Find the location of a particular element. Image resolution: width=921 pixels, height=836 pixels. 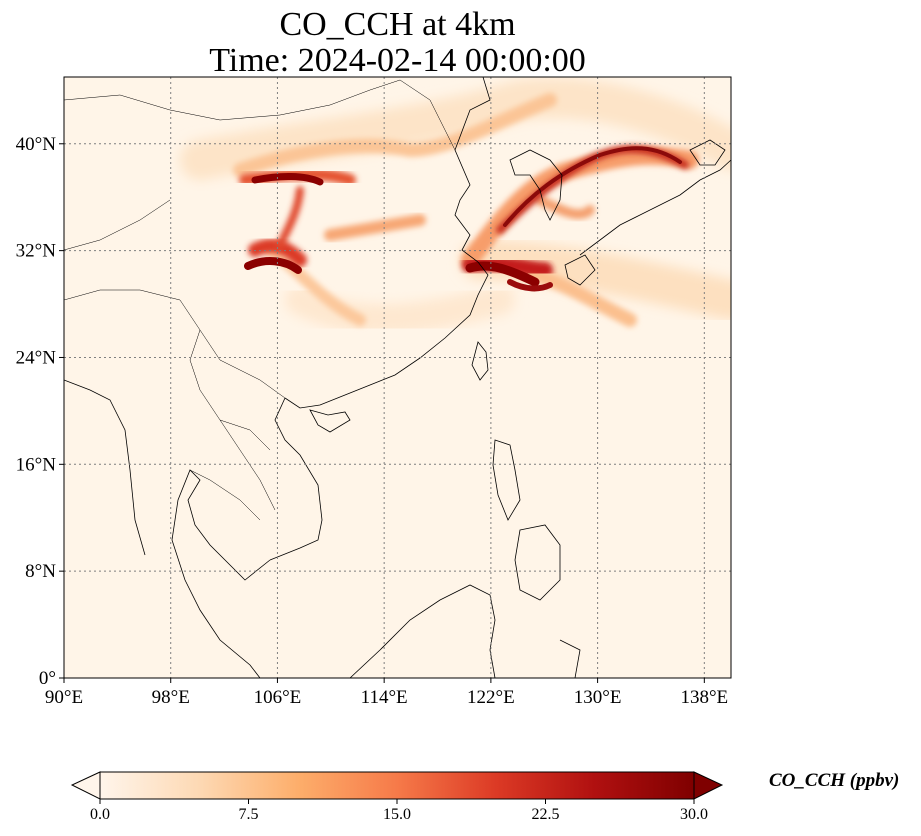

leizhou-hainan is located at coordinates (330, 421).